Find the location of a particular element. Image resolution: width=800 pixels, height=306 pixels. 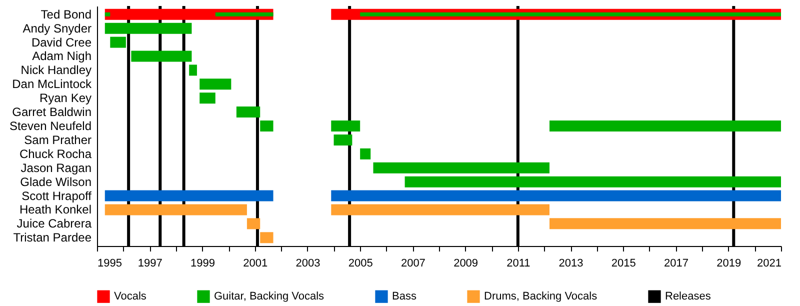

y-tick-label: Jason Ragan is located at coordinates (56, 167).